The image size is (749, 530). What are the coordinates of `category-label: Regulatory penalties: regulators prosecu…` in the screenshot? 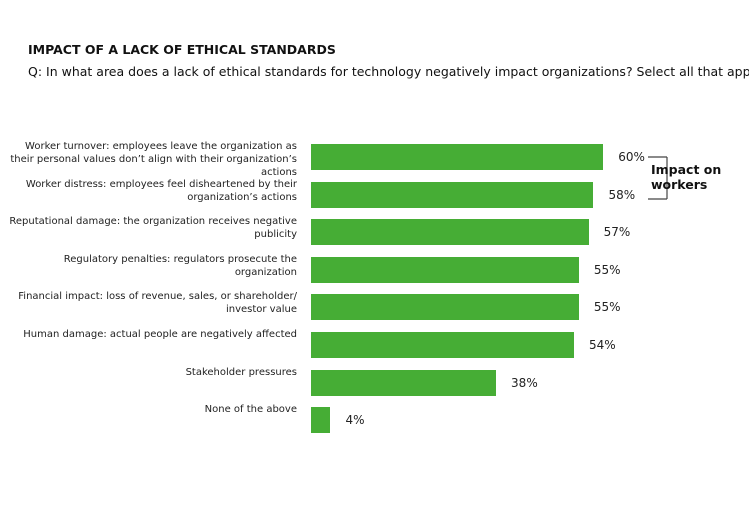 It's located at (180, 265).